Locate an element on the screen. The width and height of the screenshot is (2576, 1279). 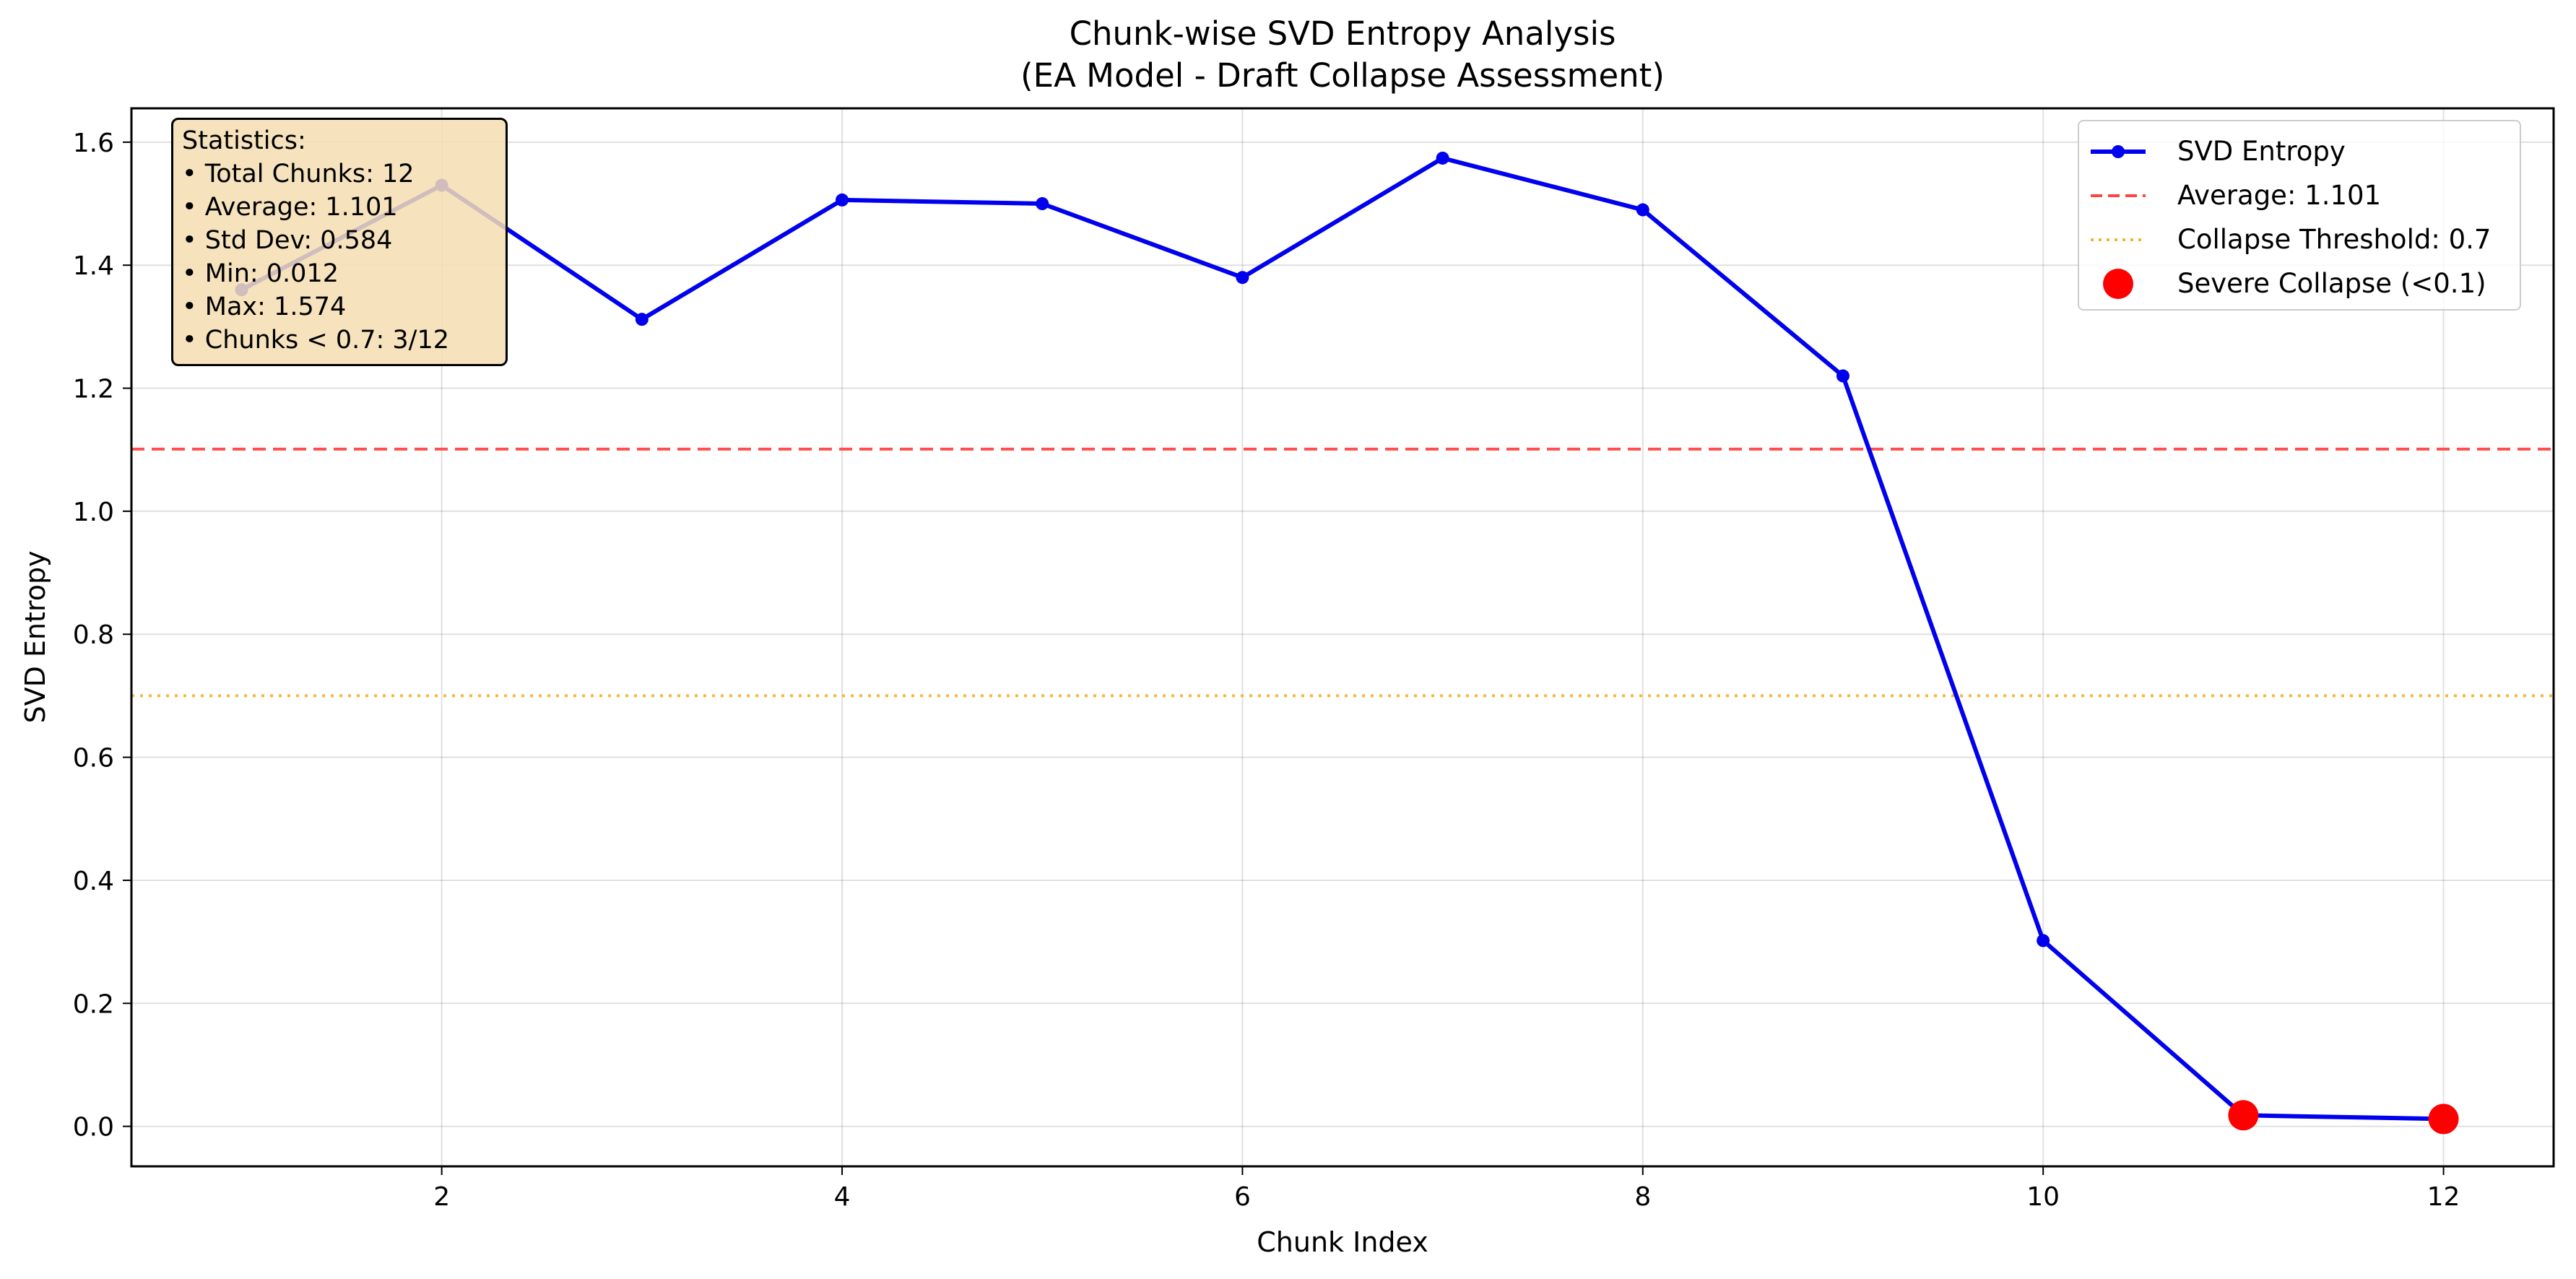
legend-key-dotted is located at coordinates (2118, 239).